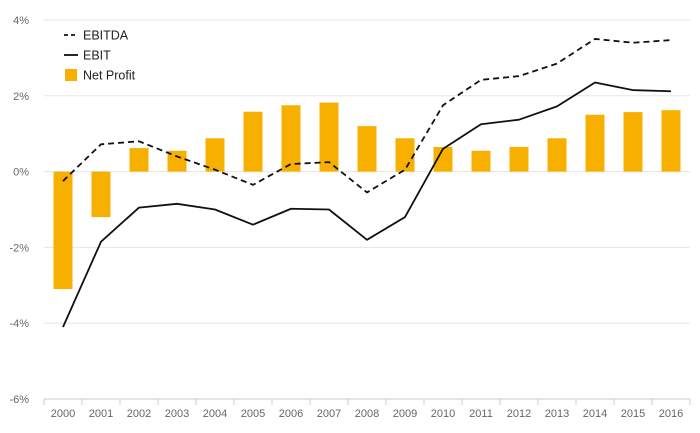  What do you see at coordinates (405, 414) in the screenshot?
I see `x-tick-label: 2009` at bounding box center [405, 414].